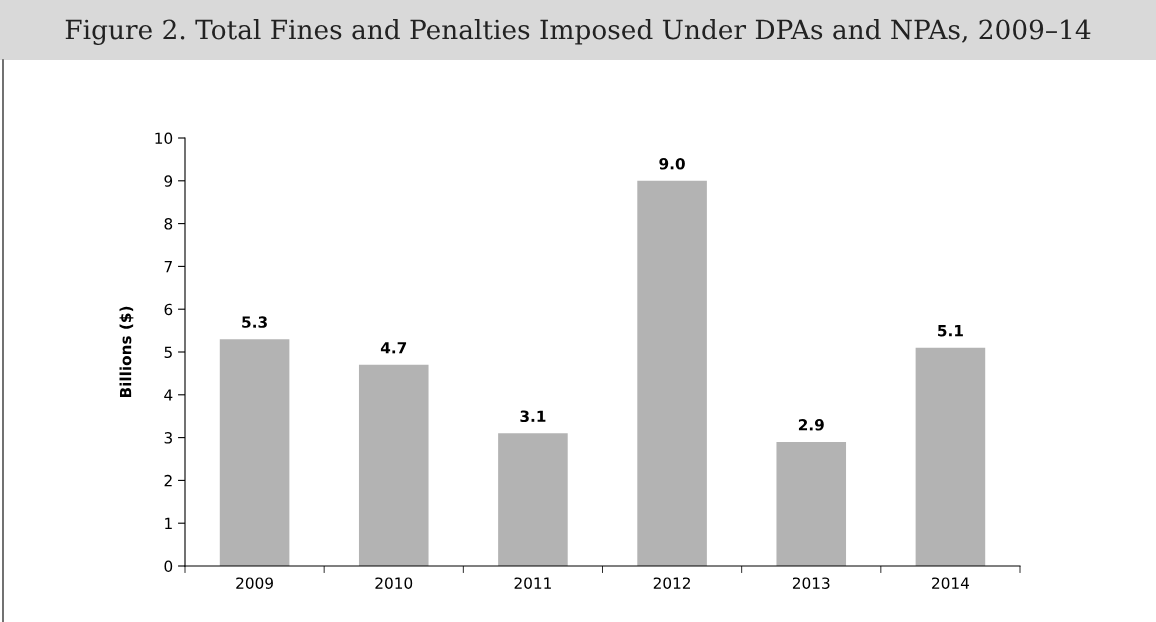  Describe the element at coordinates (168, 309) in the screenshot. I see `y-tick-label: 6` at that location.